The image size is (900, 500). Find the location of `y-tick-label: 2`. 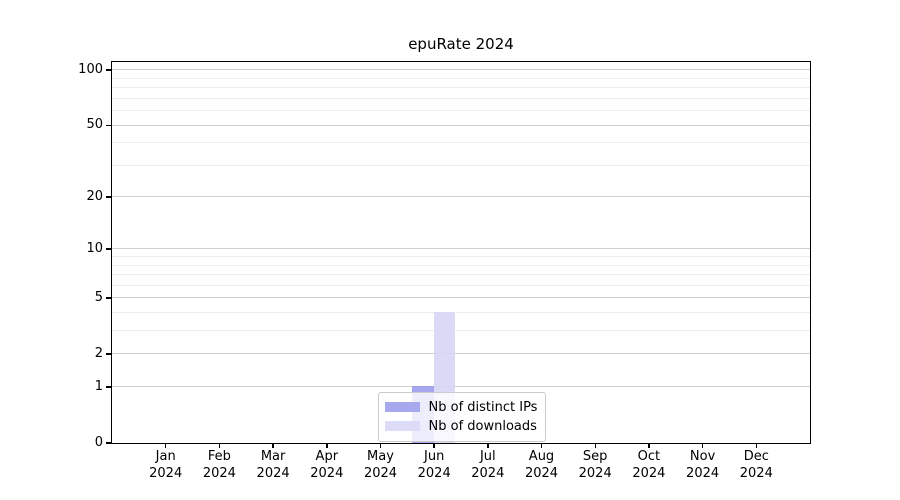

y-tick-label: 2 is located at coordinates (98, 353).